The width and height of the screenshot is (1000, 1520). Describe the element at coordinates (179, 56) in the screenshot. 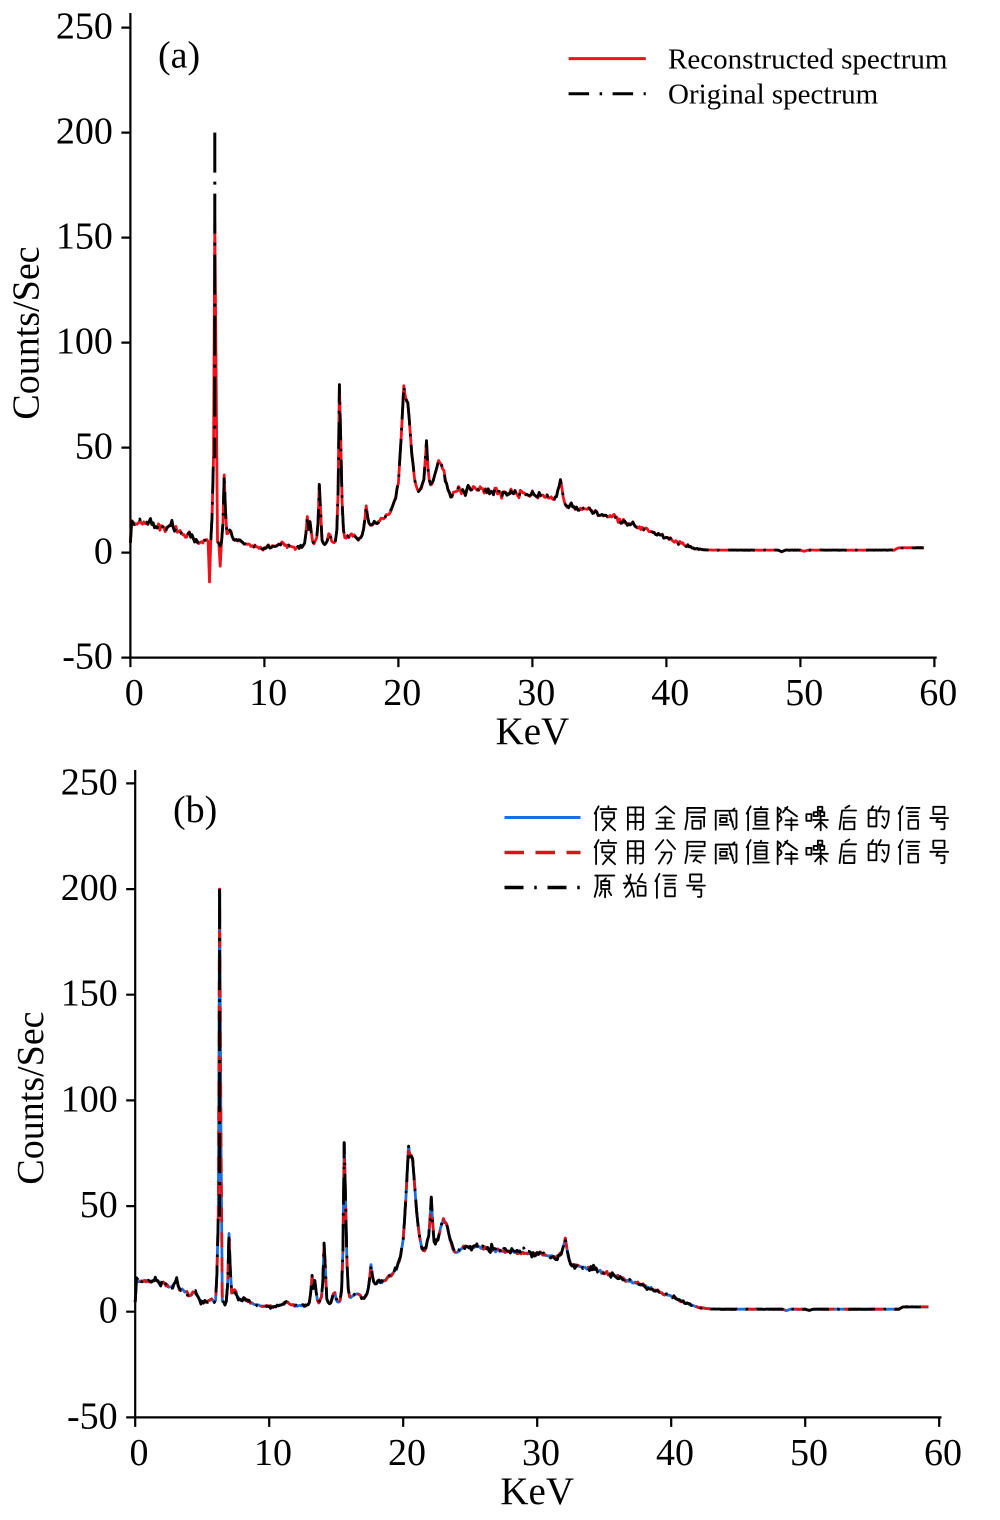

I see `svg-text: (a)` at that location.